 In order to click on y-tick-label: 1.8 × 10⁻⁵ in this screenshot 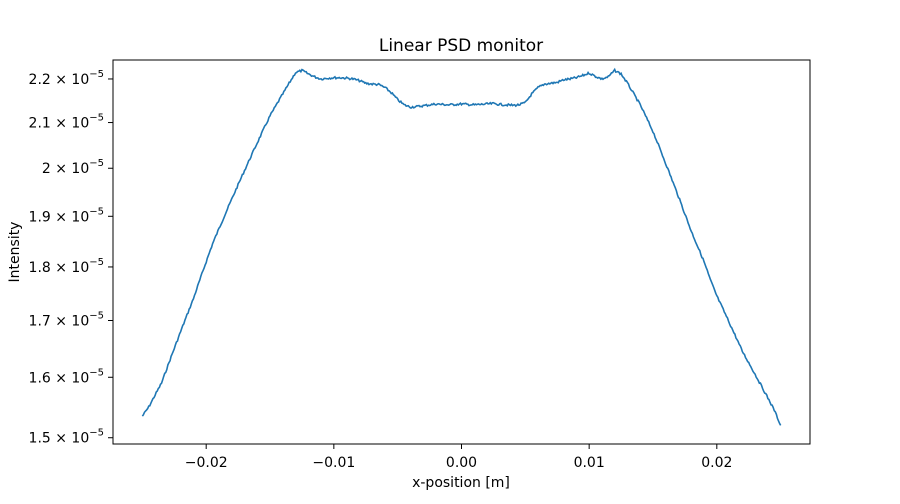, I will do `click(66, 266)`.